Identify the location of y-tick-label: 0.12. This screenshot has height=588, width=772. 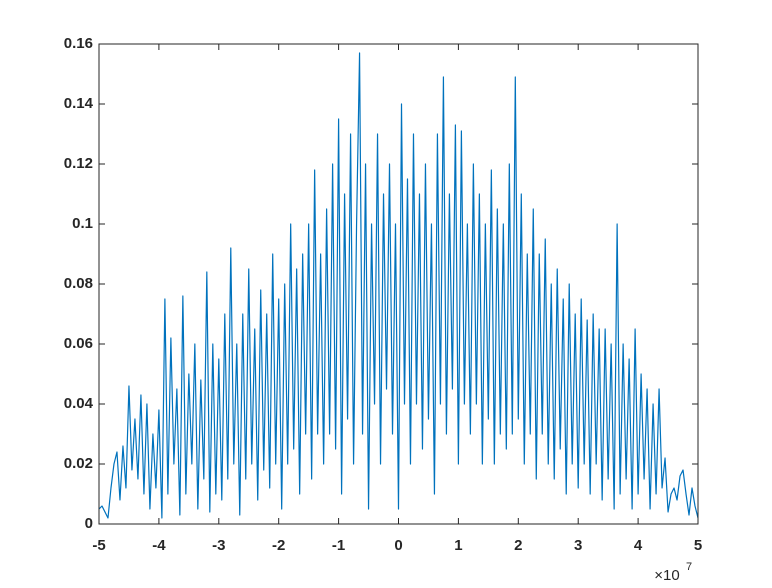
(78, 163).